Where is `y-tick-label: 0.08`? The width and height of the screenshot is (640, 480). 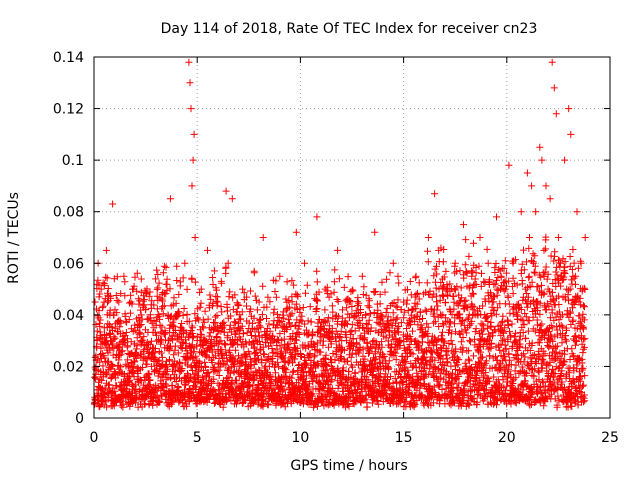 y-tick-label: 0.08 is located at coordinates (68, 213).